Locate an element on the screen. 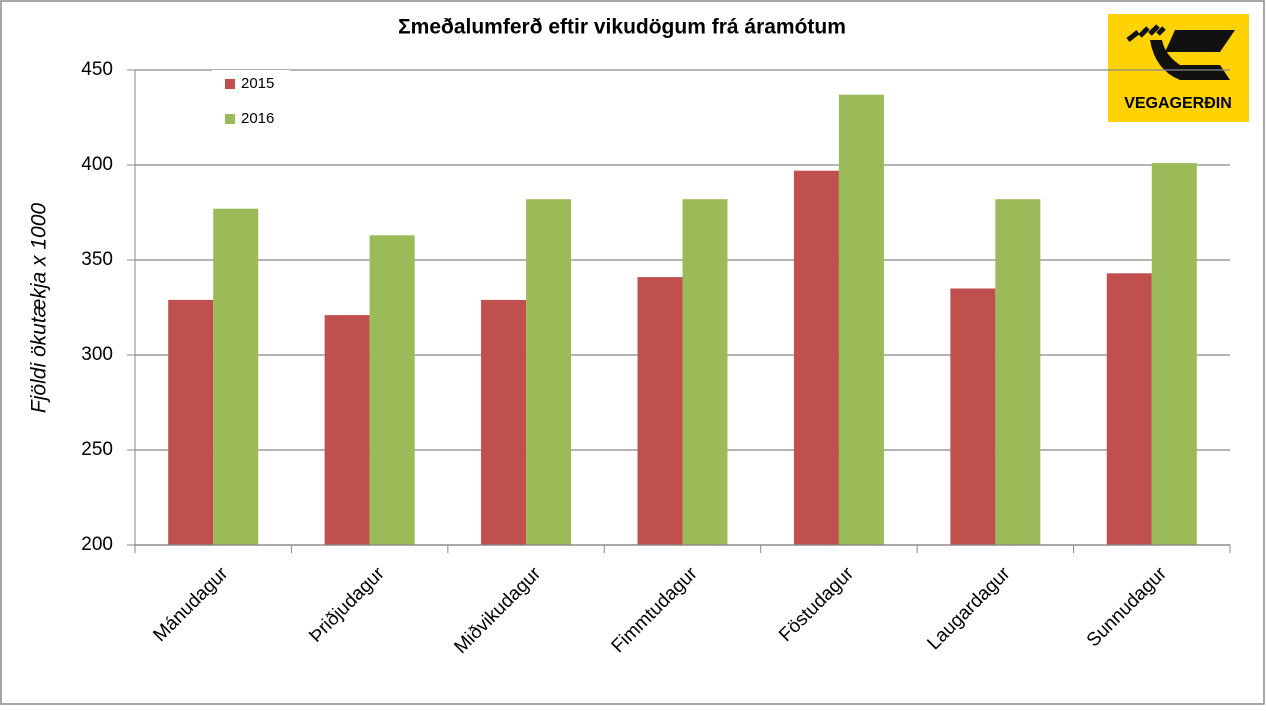 This screenshot has width=1266, height=711. legend-label: 2016 is located at coordinates (257, 118).